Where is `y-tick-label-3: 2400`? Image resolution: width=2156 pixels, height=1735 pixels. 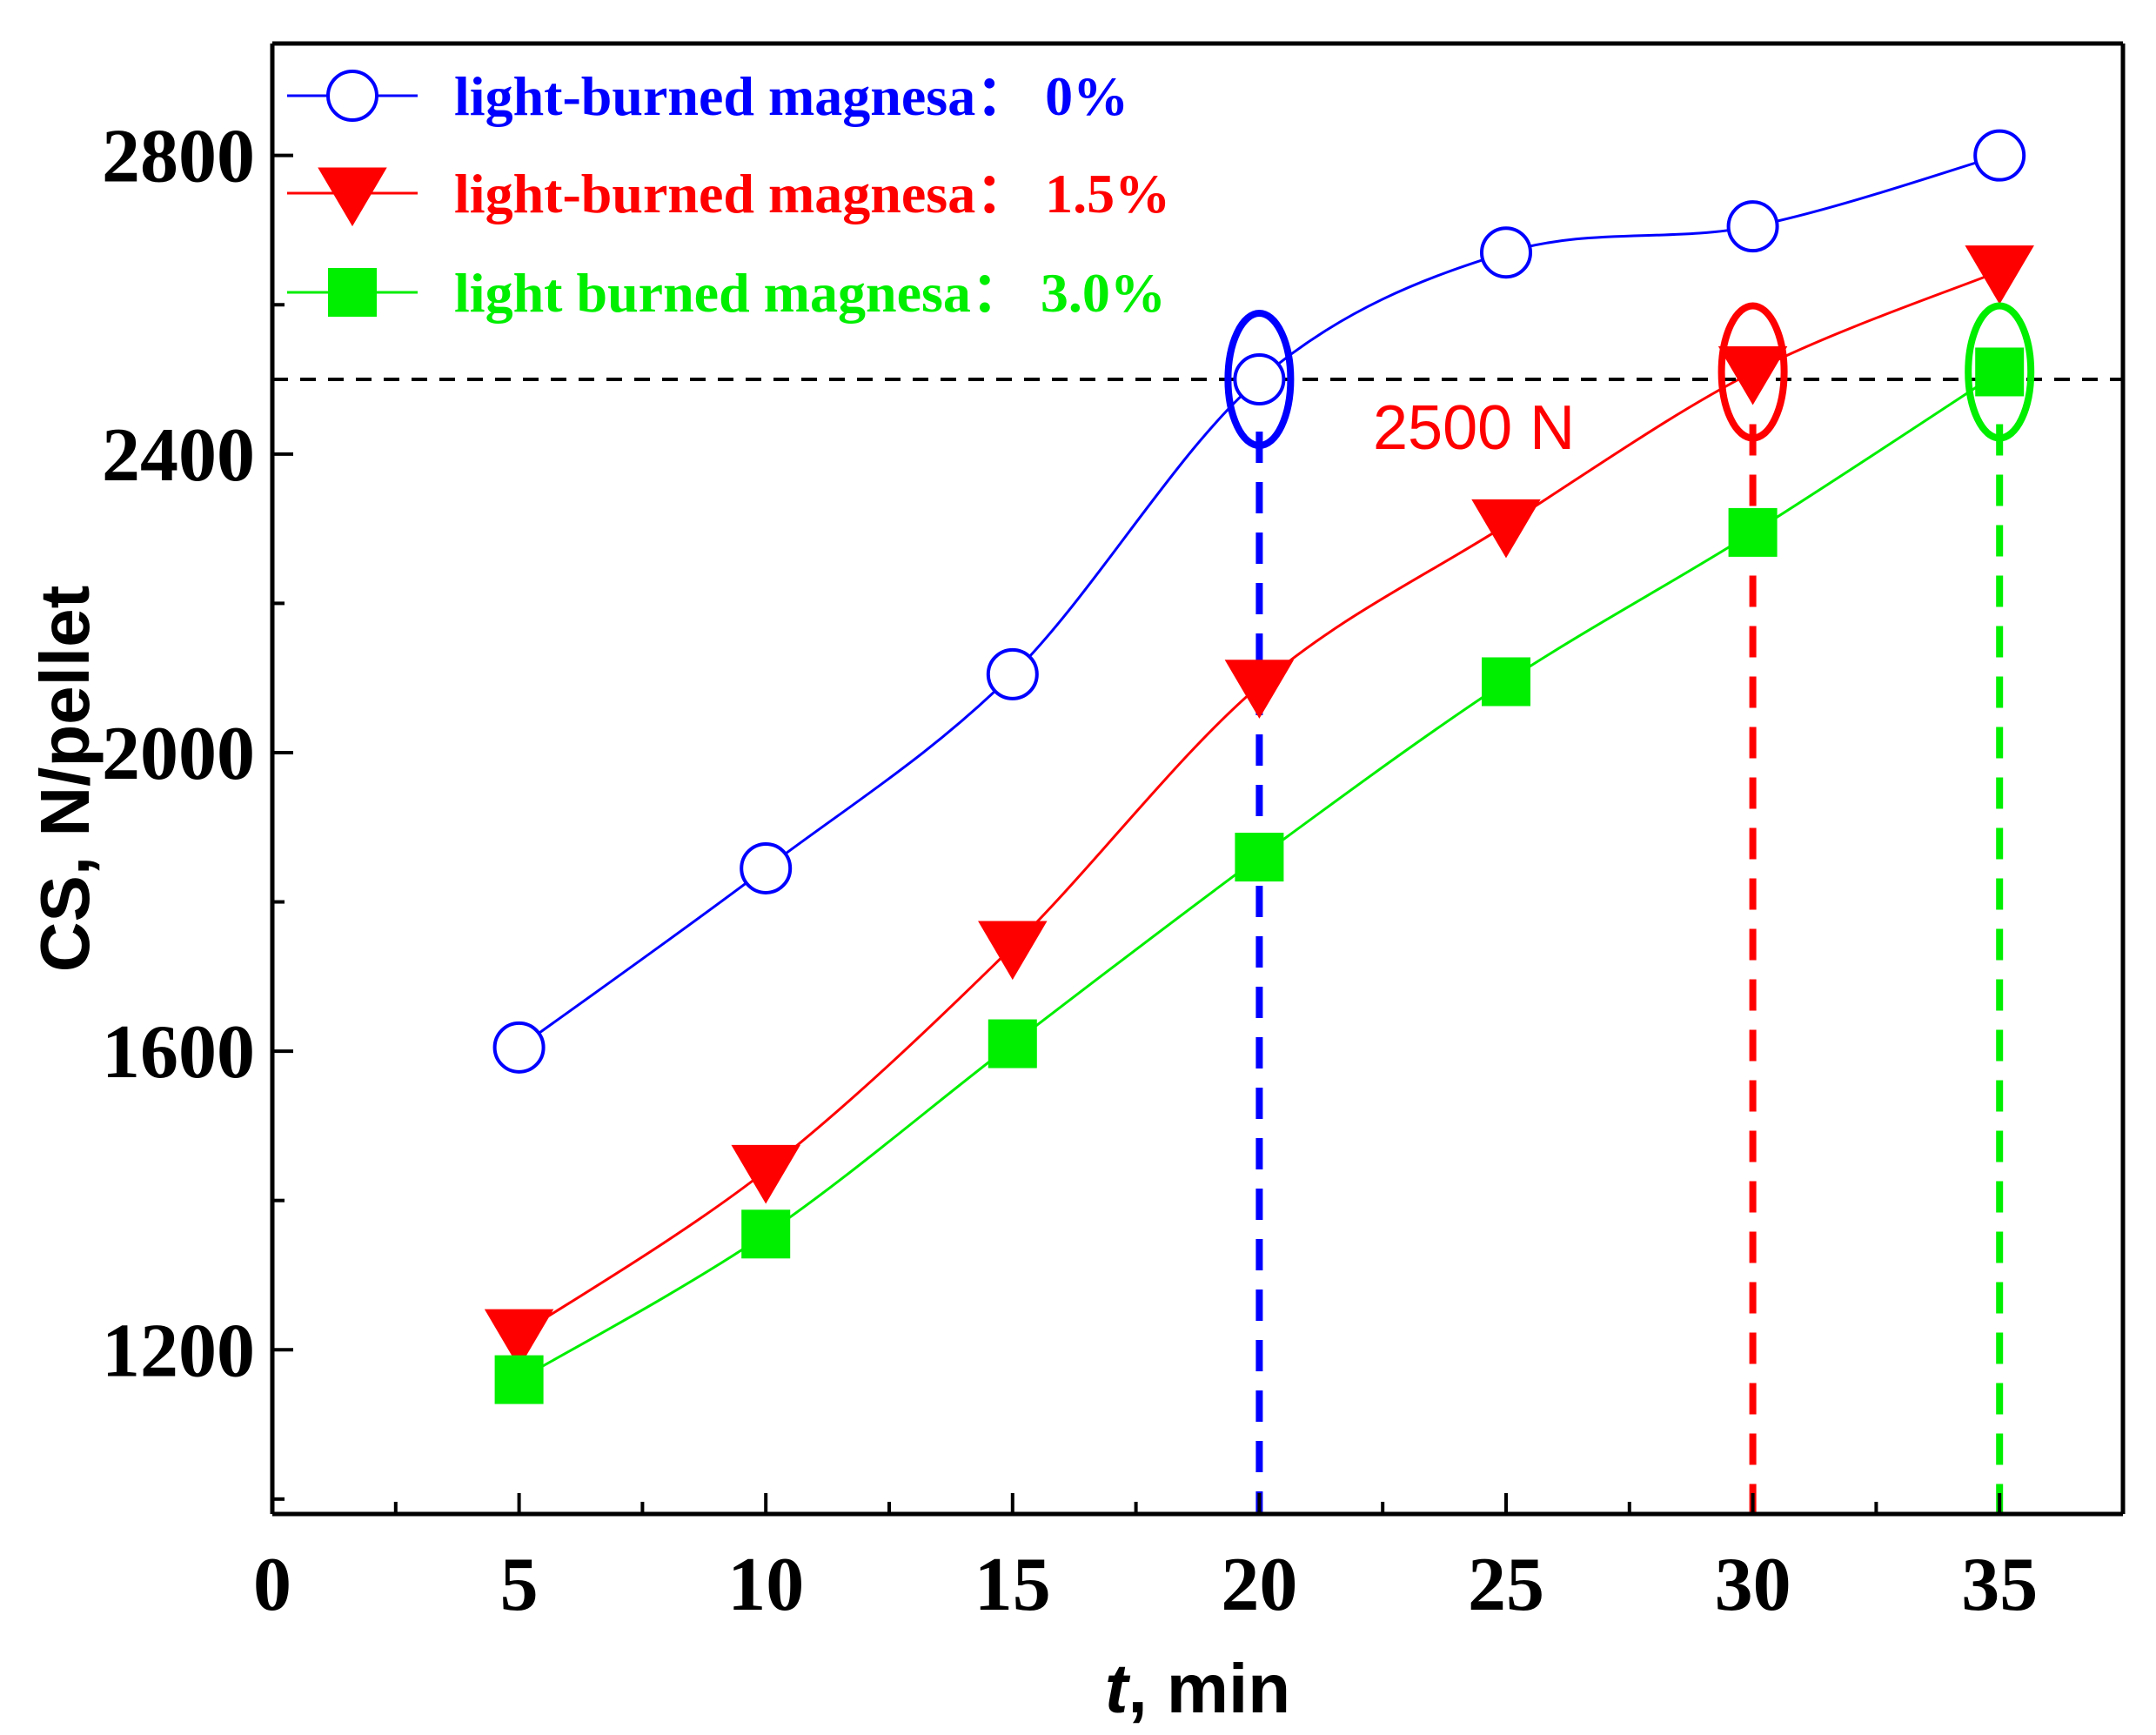 y-tick-label-3: 2400 is located at coordinates (178, 455).